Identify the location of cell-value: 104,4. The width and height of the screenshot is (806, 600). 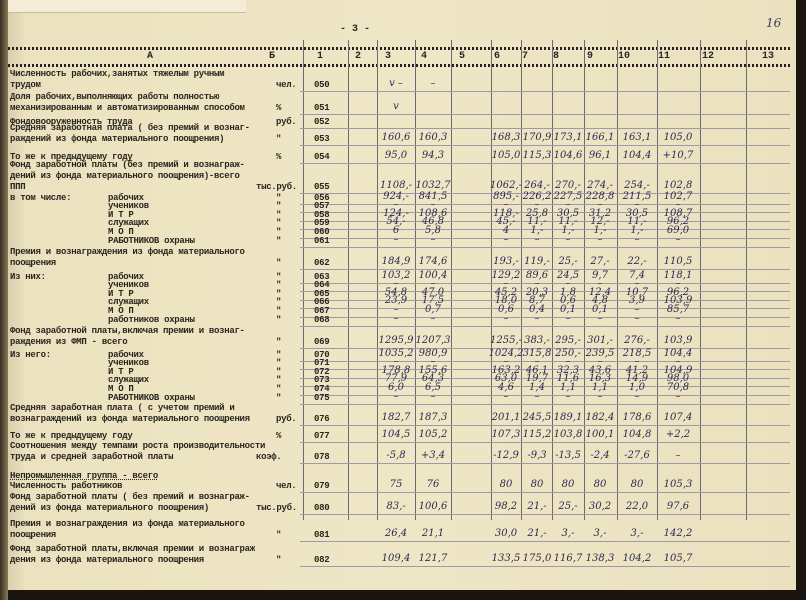
(637, 155).